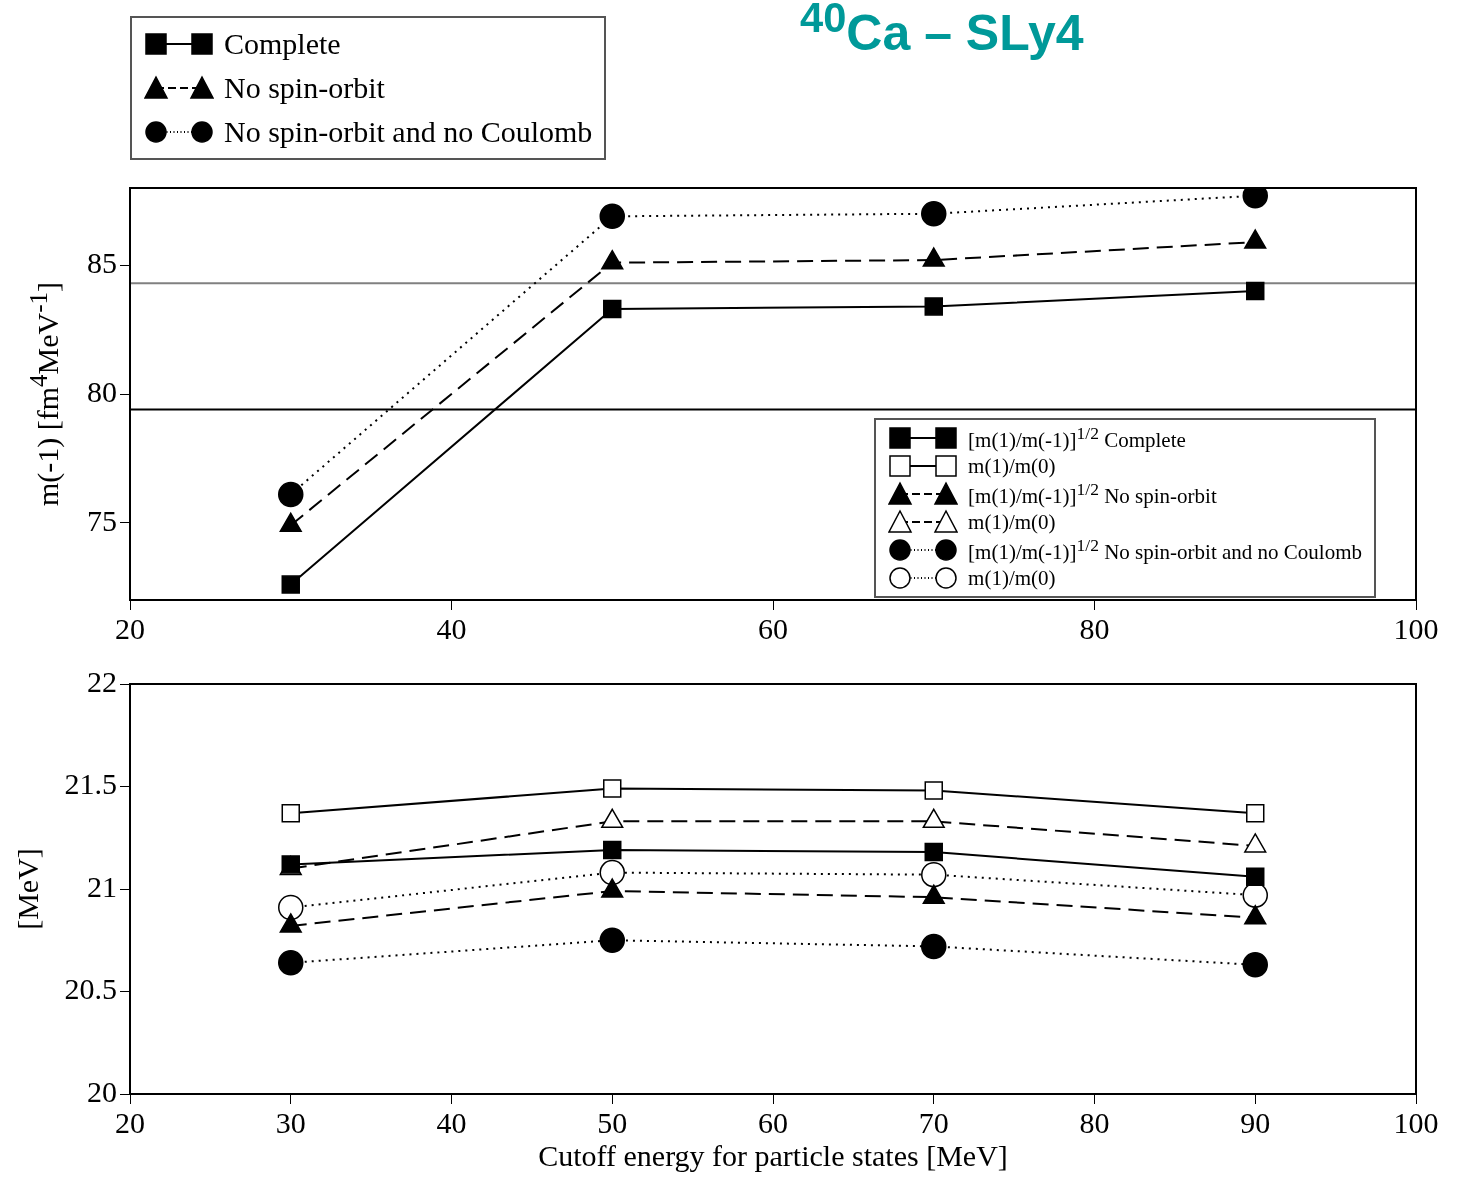 The width and height of the screenshot is (1462, 1179). Describe the element at coordinates (1077, 438) in the screenshot. I see `legend-label: [m(1)/m(-1)]$^{1/2}$ Complete` at that location.